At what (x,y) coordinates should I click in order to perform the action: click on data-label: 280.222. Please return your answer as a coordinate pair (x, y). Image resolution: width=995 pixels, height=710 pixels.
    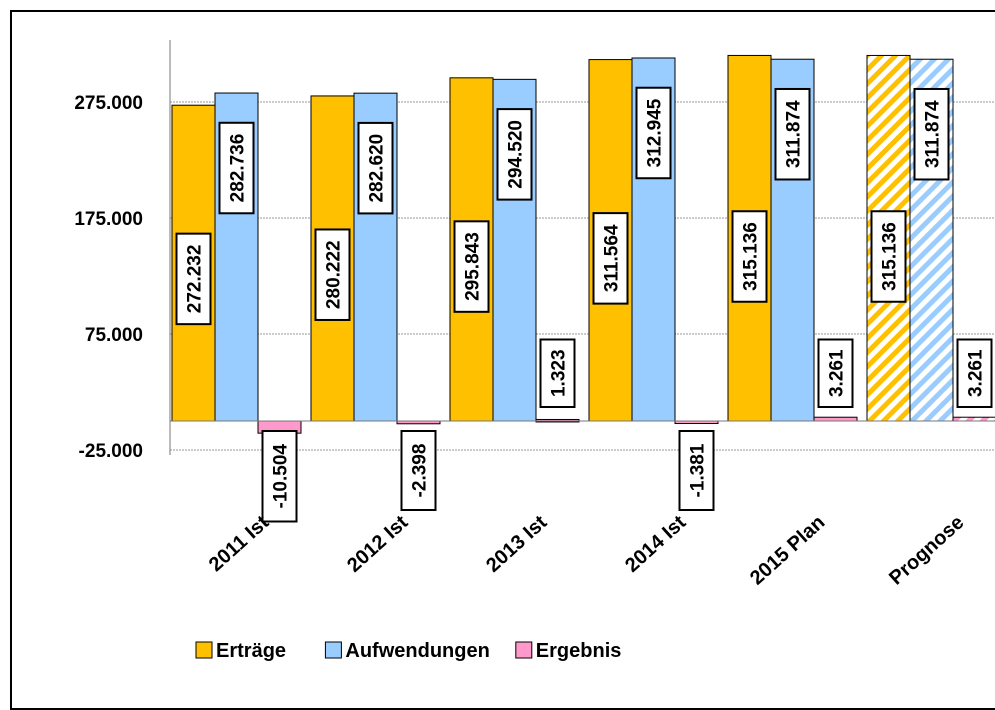
    Looking at the image, I should click on (334, 274).